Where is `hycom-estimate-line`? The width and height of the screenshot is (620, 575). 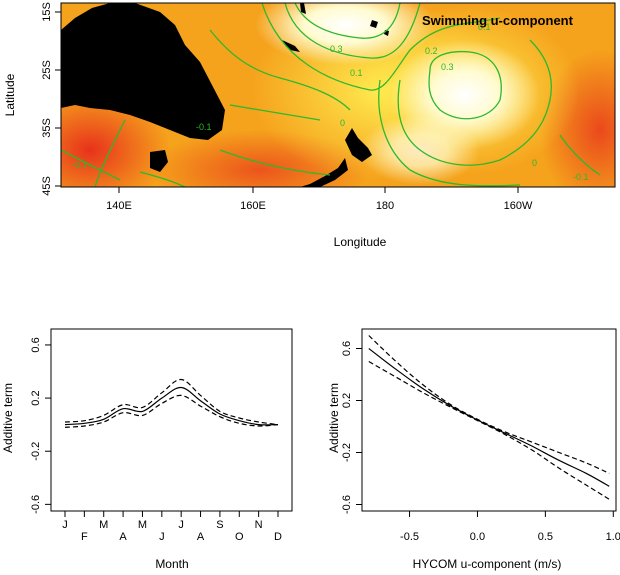 hycom-estimate-line is located at coordinates (489, 417).